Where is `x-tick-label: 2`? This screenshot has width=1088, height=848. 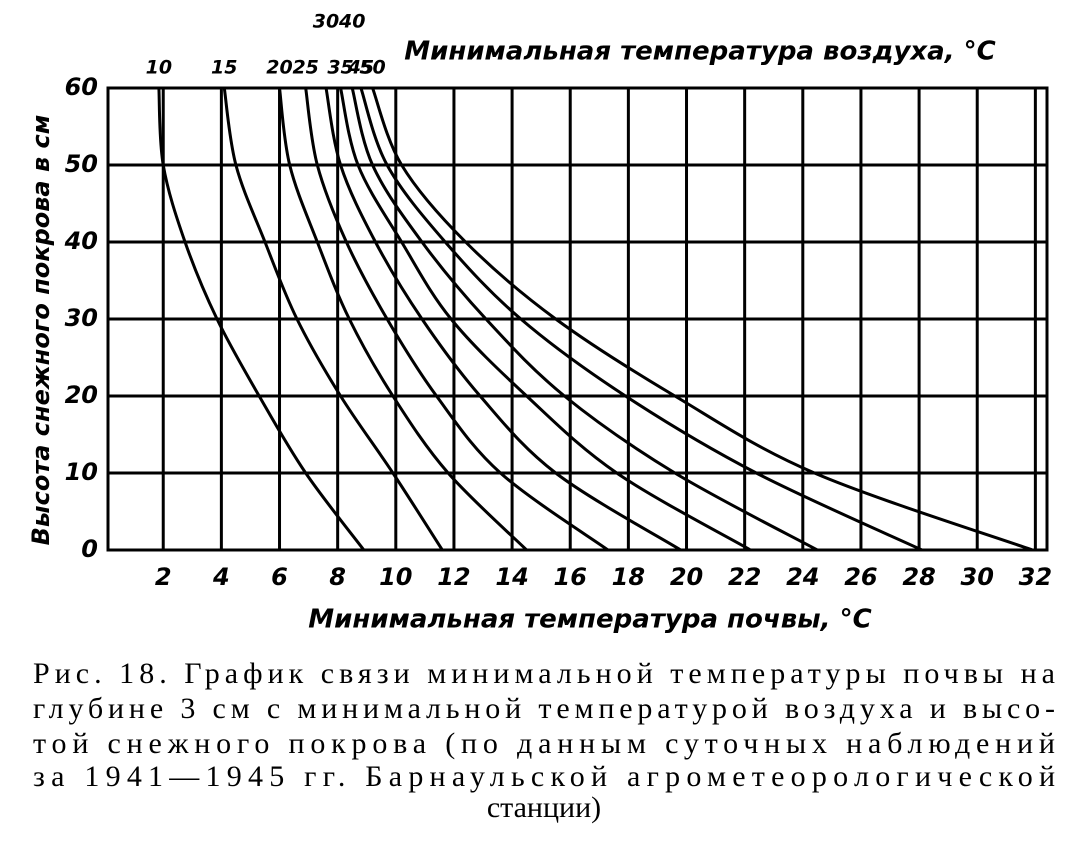
x-tick-label: 2 is located at coordinates (163, 577).